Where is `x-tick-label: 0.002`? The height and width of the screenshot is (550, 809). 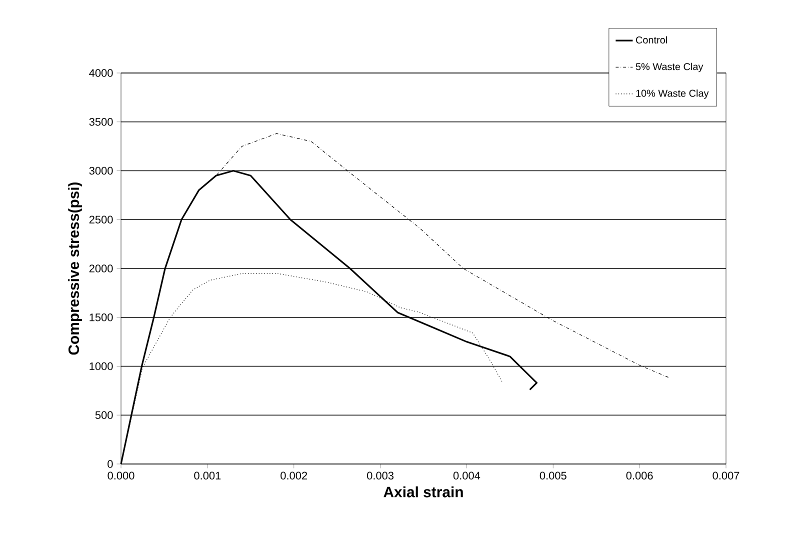 x-tick-label: 0.002 is located at coordinates (294, 476).